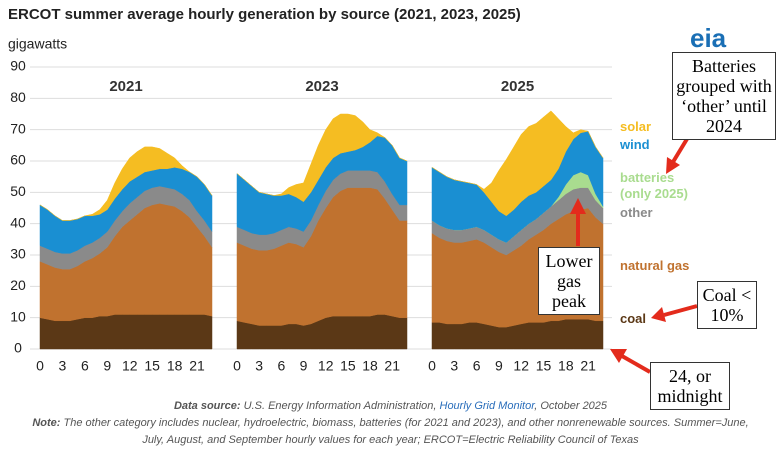 The width and height of the screenshot is (781, 459). Describe the element at coordinates (635, 144) in the screenshot. I see `legend-entry: wind` at that location.